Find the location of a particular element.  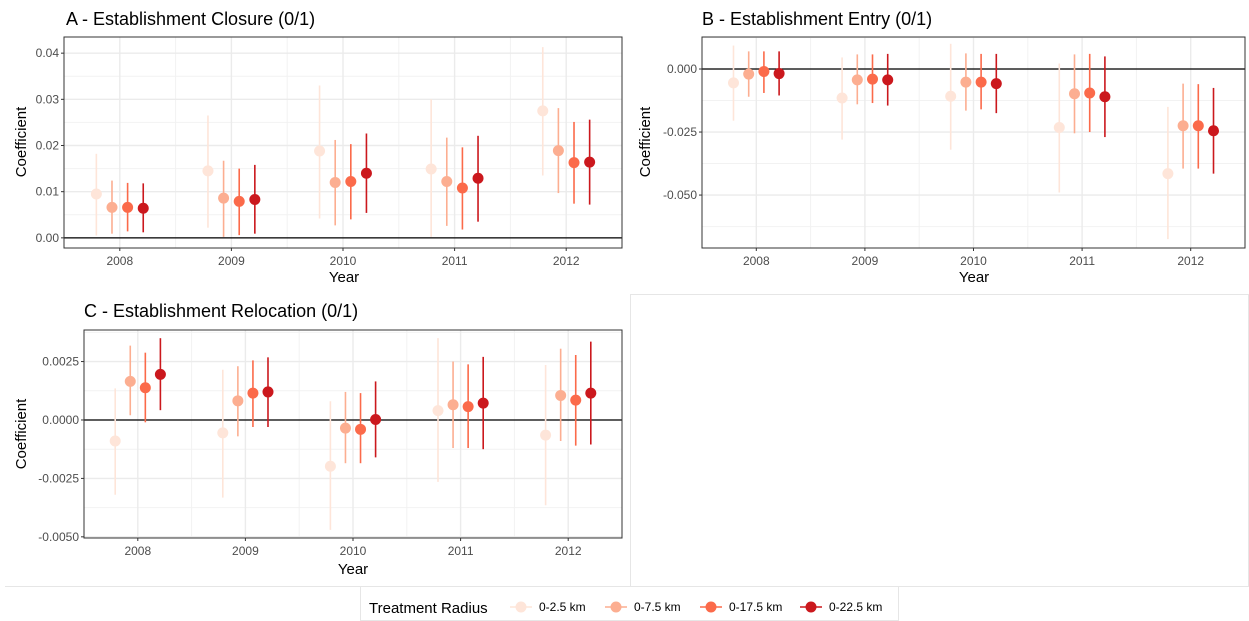

panel-b-xtick-label: 2012 is located at coordinates (1190, 261).